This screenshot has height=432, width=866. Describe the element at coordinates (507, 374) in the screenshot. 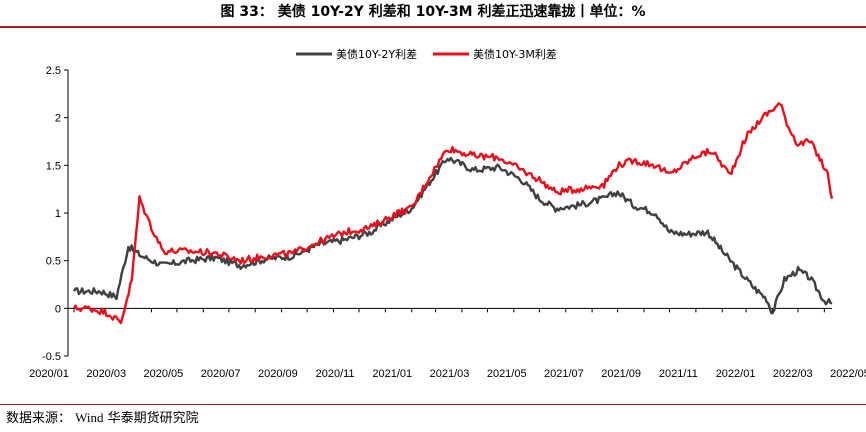

I see `x-tick-label: 2021/05` at that location.